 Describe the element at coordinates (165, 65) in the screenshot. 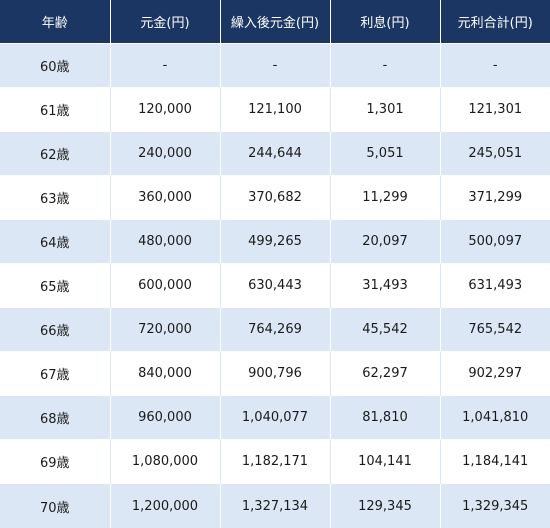

I see `principal-cell: -` at that location.